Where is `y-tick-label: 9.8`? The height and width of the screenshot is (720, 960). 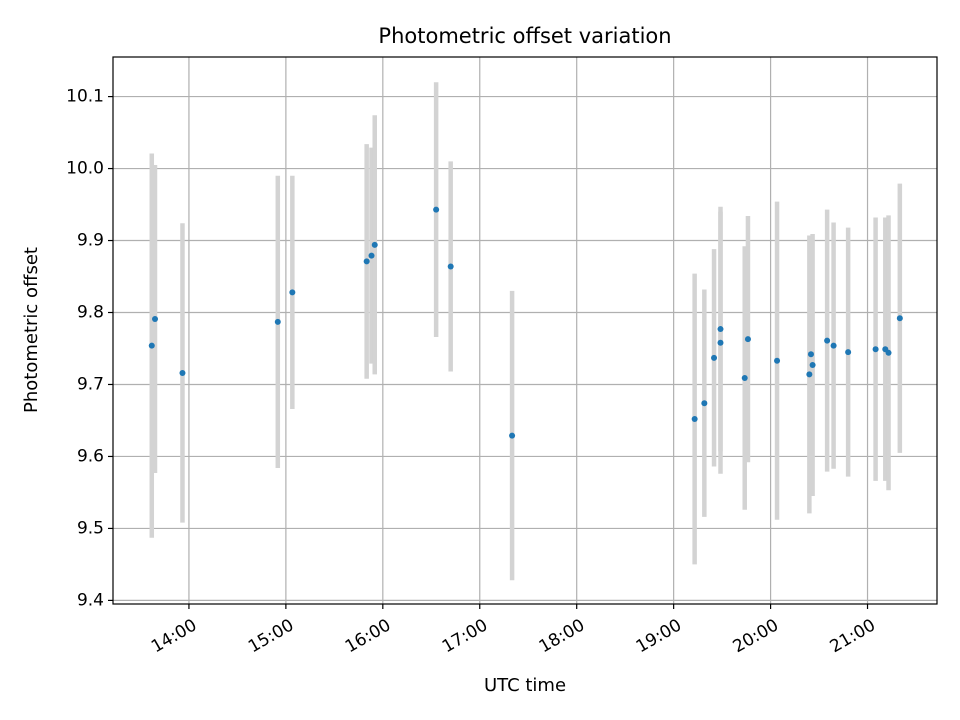
y-tick-label: 9.8 is located at coordinates (90, 313).